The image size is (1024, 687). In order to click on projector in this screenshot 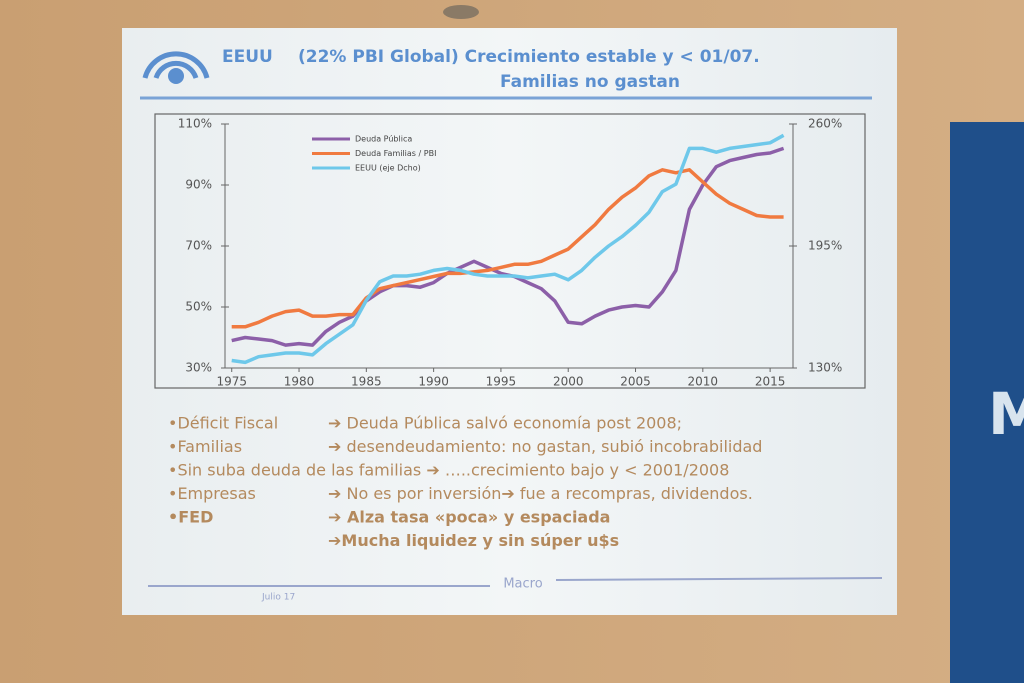, I will do `click(461, 12)`.